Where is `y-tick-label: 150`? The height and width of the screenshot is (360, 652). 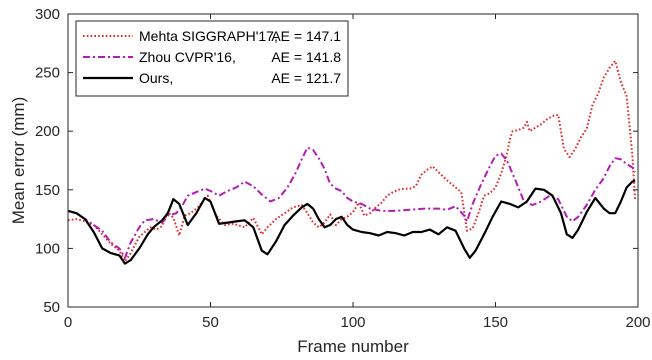 y-tick-label: 150 is located at coordinates (47, 190).